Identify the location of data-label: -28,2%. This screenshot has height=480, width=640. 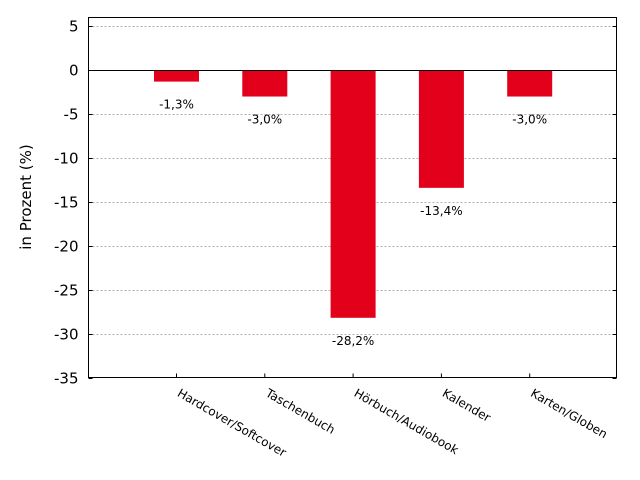
(353, 341).